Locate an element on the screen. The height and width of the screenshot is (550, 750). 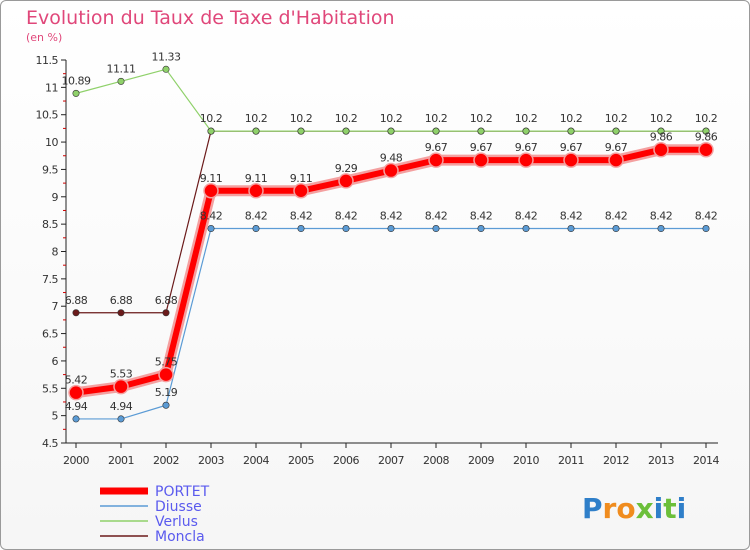
logo-text: Proxiti is located at coordinates (634, 508).